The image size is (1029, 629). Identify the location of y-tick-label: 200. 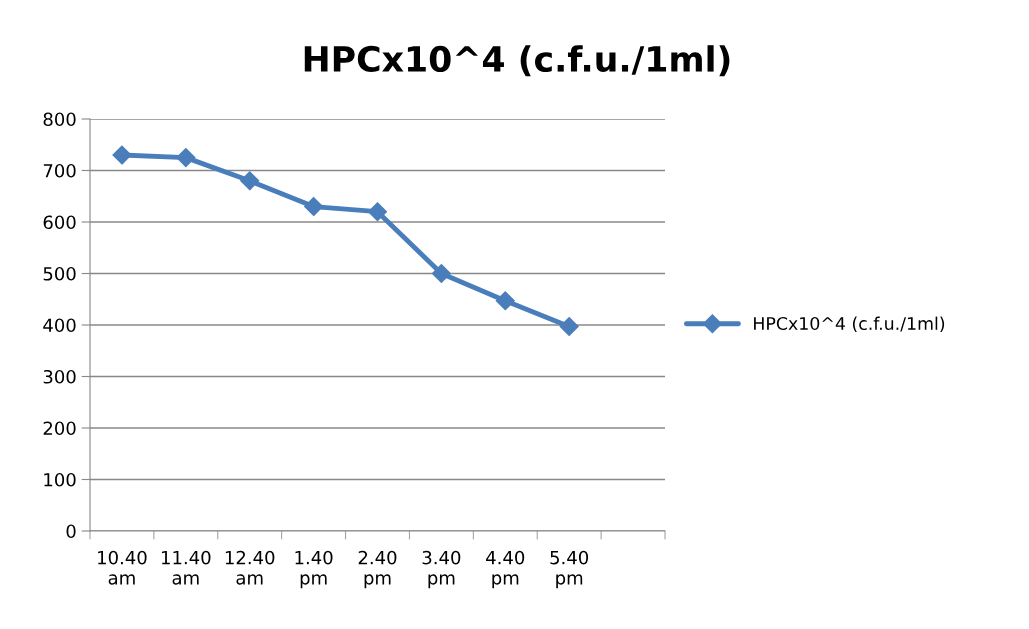
(59, 428).